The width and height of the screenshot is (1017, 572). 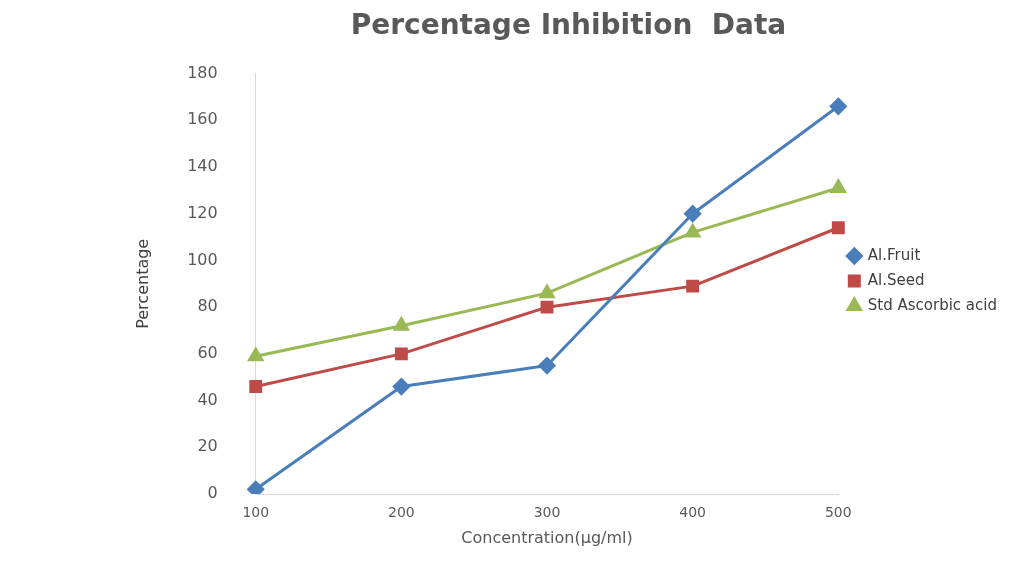 What do you see at coordinates (202, 259) in the screenshot?
I see `y-tick-label: 100` at bounding box center [202, 259].